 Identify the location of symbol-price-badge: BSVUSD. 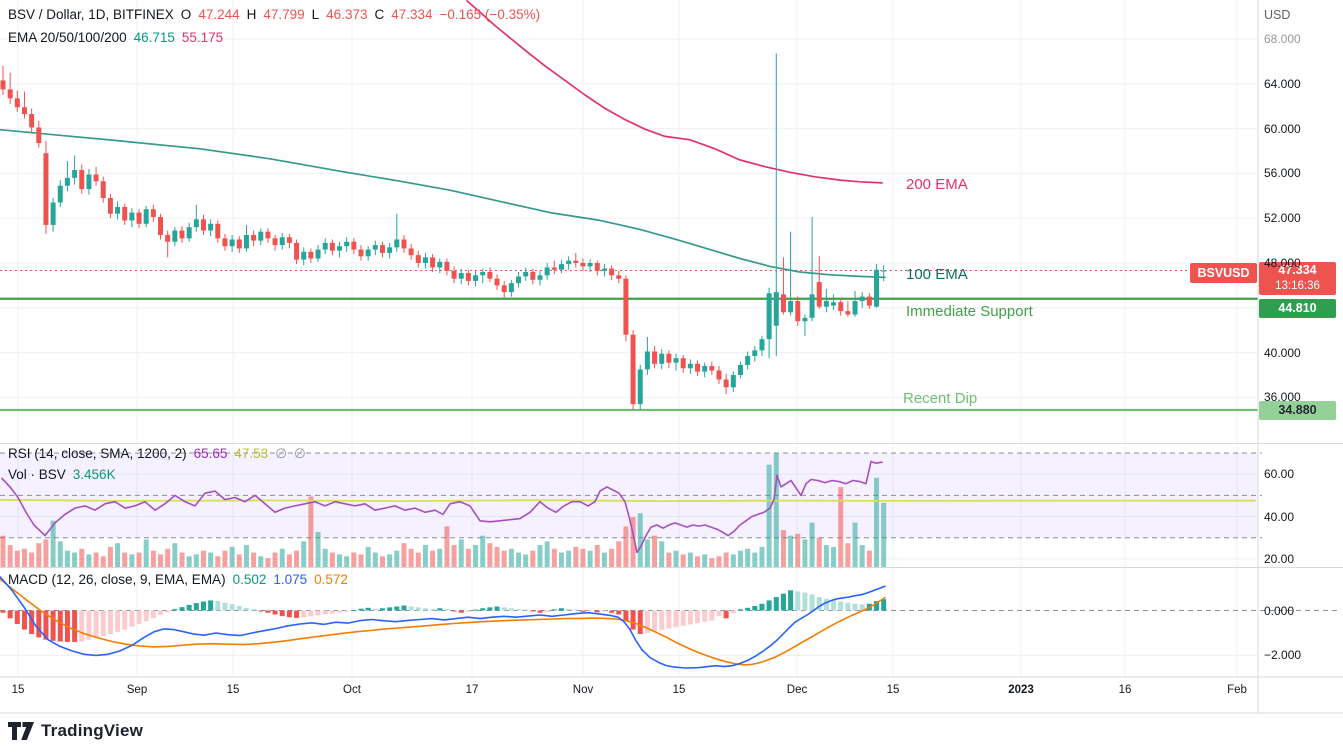
(1223, 273).